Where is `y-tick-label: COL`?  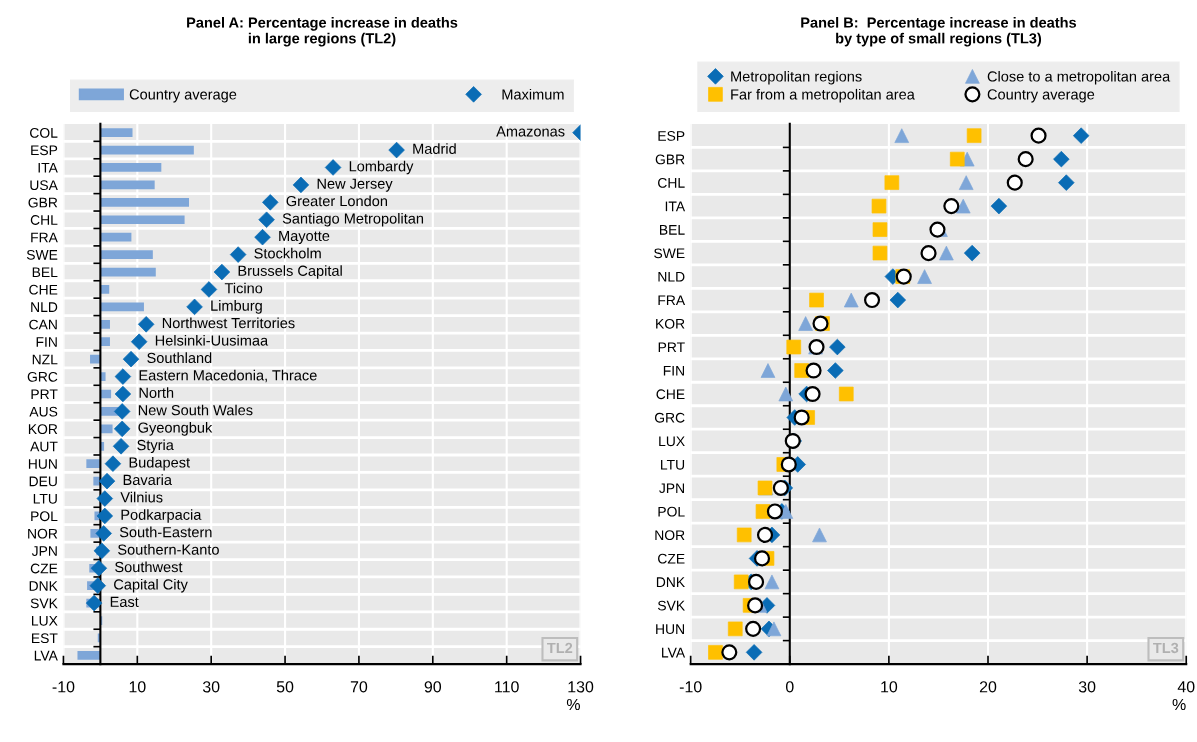 y-tick-label: COL is located at coordinates (44, 132).